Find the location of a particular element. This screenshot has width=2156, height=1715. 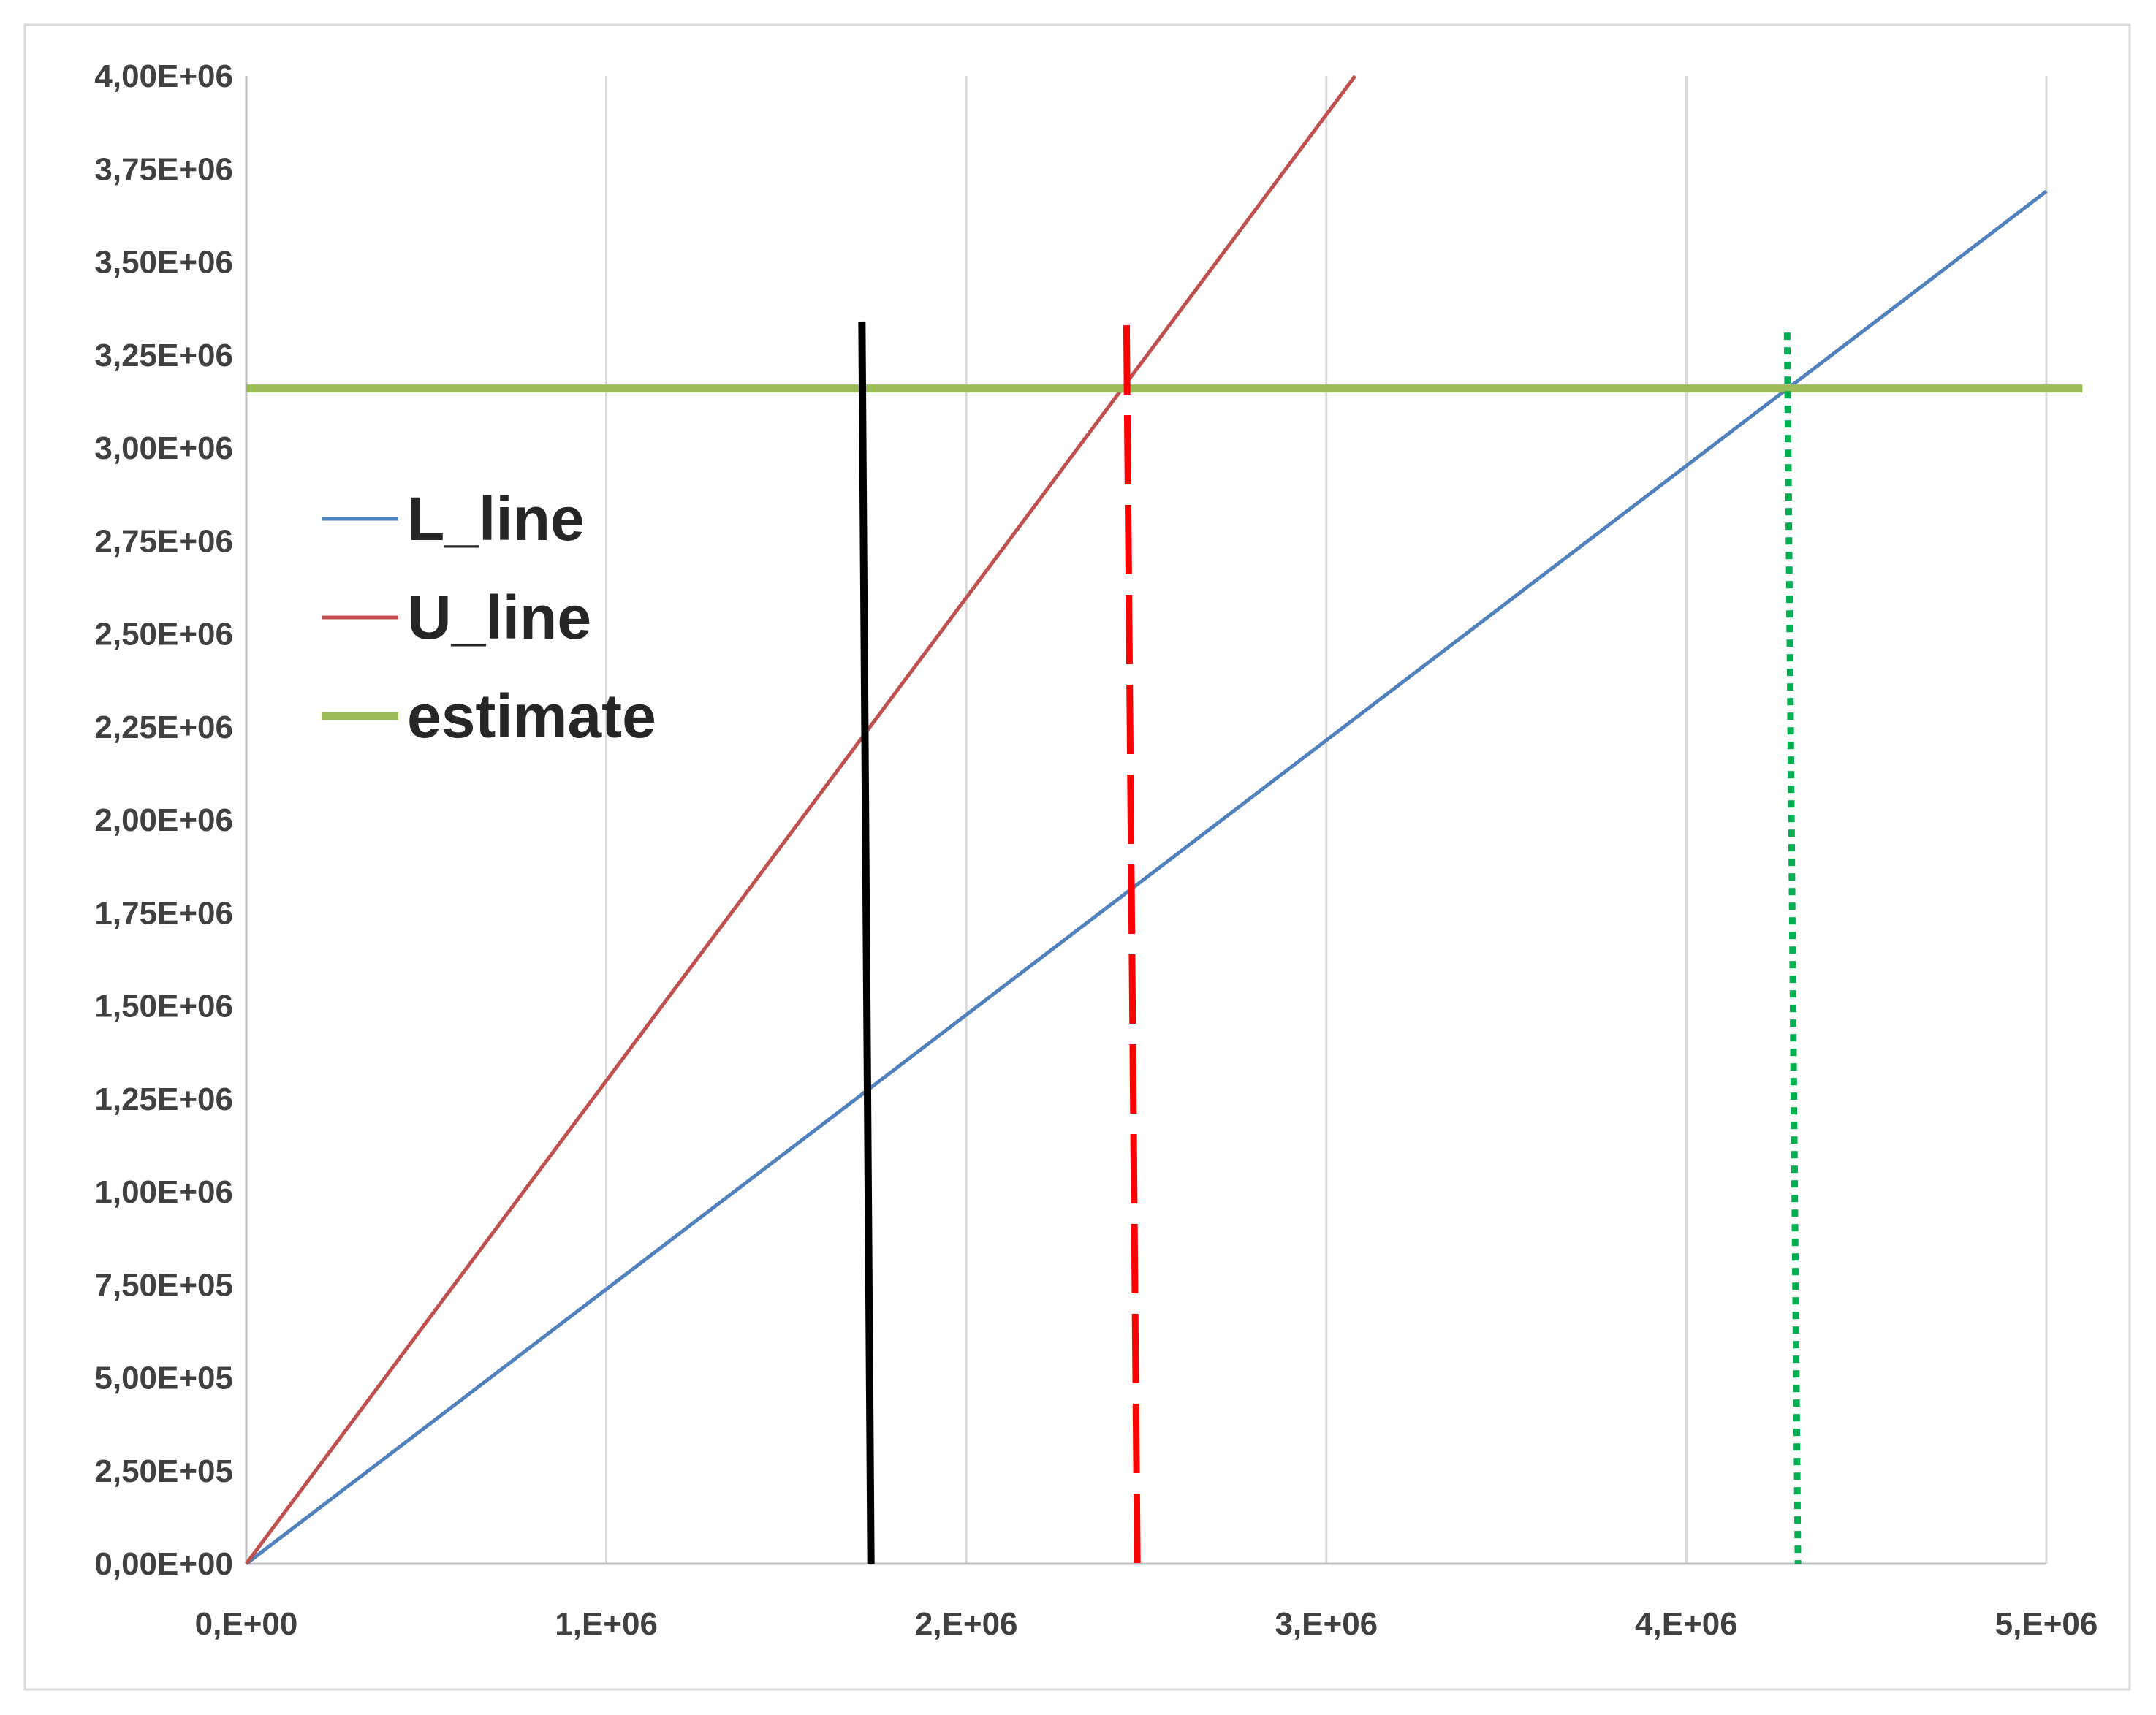

y-tick-label: 7,50E+05 is located at coordinates (163, 1285).